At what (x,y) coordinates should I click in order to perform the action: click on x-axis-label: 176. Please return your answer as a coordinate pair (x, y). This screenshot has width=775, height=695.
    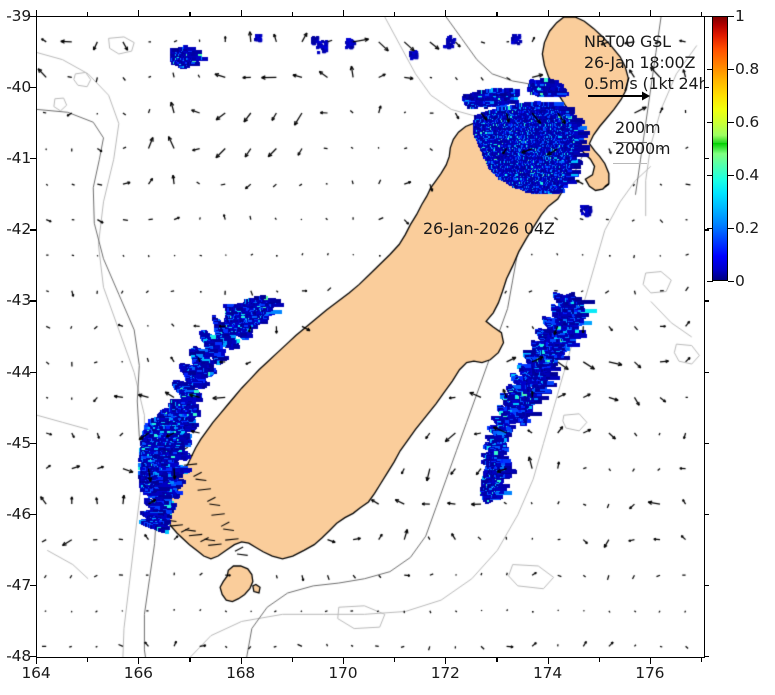
    Looking at the image, I should click on (650, 673).